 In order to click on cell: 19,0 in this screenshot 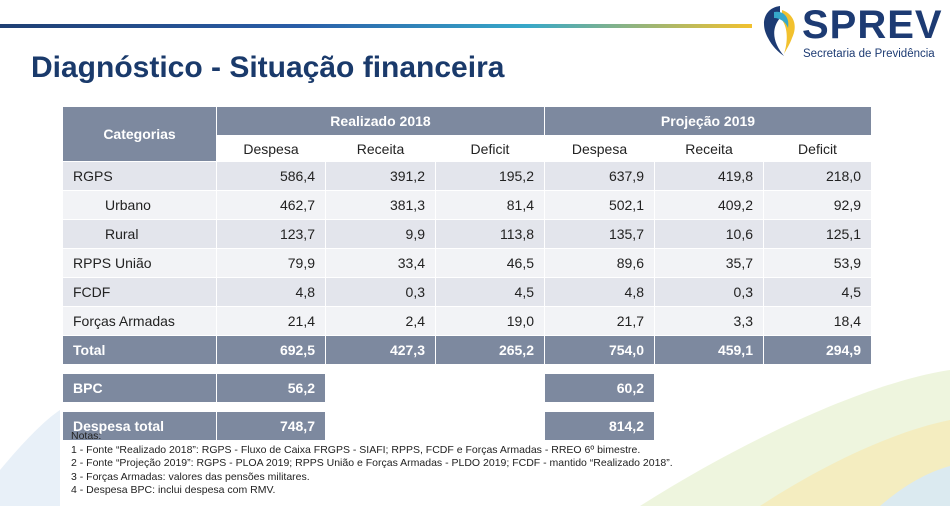, I will do `click(490, 321)`.